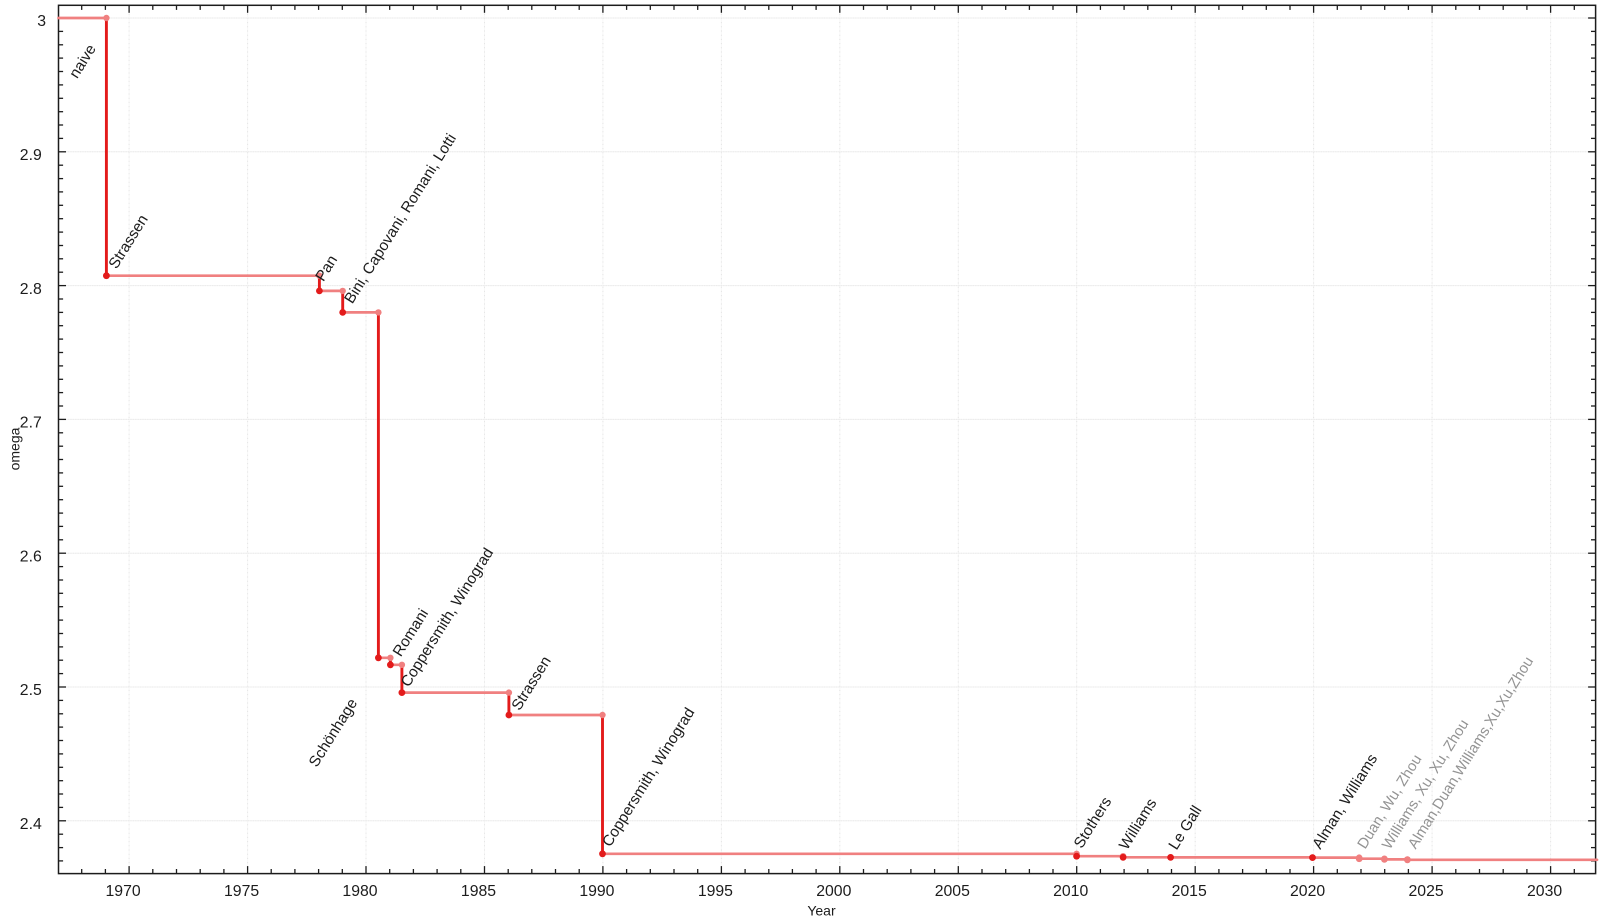 This screenshot has height=920, width=1600. I want to click on svg-text: 1975, so click(241, 891).